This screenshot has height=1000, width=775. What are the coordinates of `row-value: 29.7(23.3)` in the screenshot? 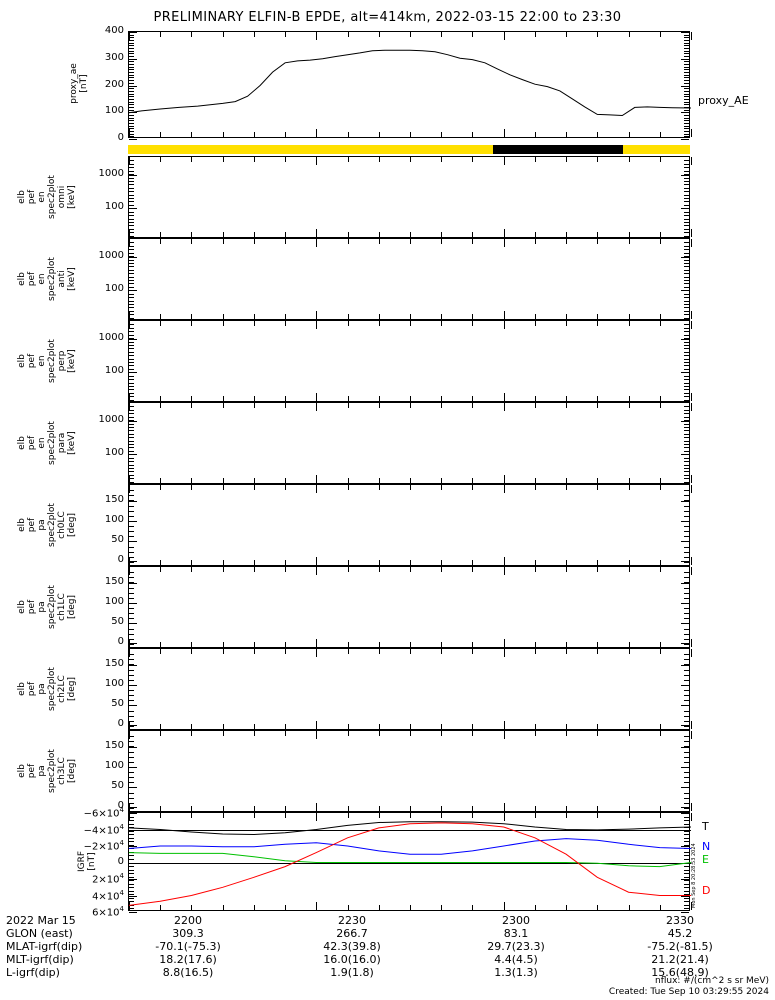 It's located at (516, 946).